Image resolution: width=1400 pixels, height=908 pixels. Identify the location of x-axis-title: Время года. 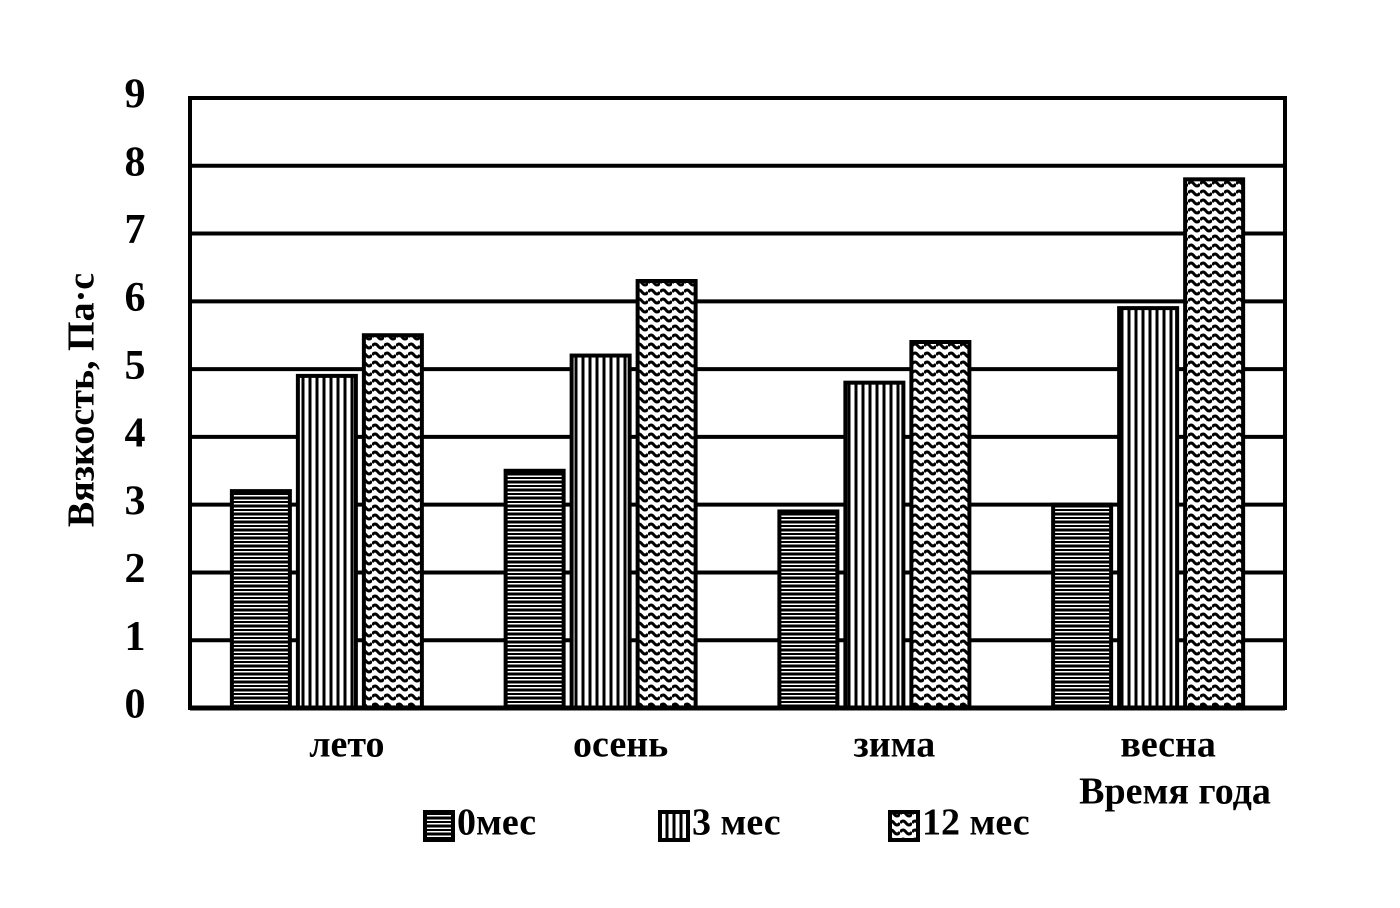
(1175, 792).